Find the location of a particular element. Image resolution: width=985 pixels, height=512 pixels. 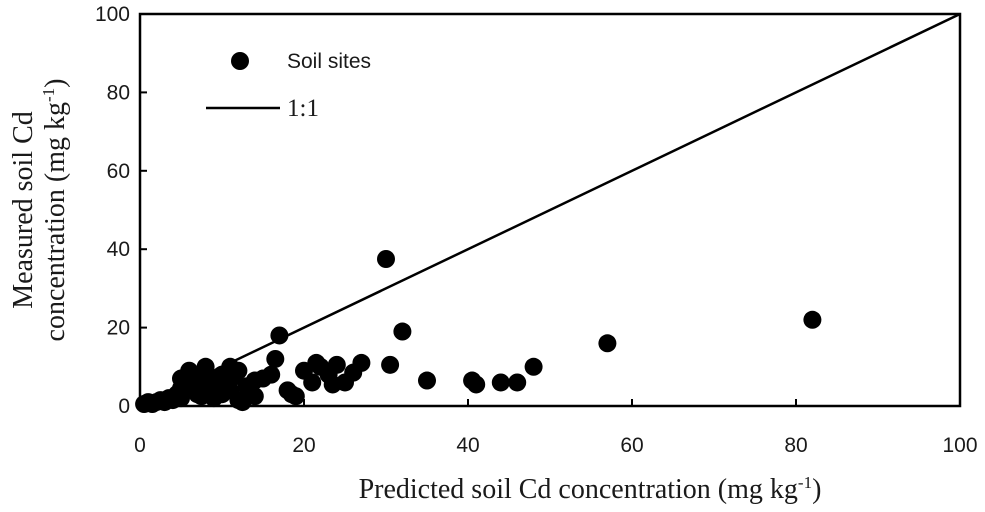

y-tick-label: 80 is located at coordinates (118, 92).